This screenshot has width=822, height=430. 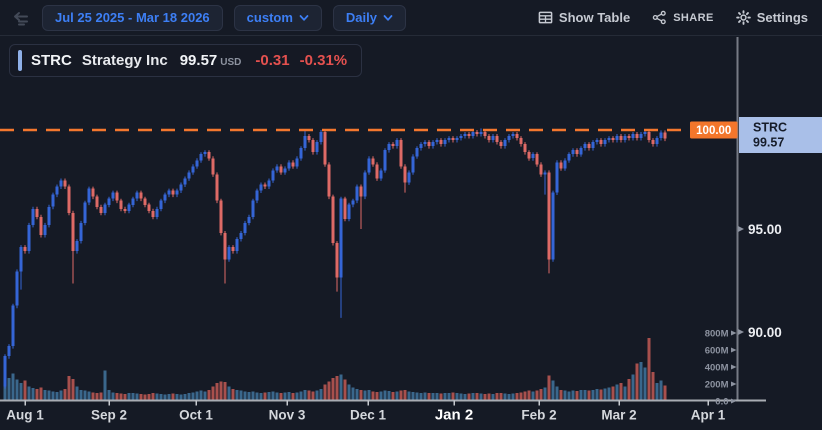 What do you see at coordinates (231, 62) in the screenshot?
I see `currency-label: USD` at bounding box center [231, 62].